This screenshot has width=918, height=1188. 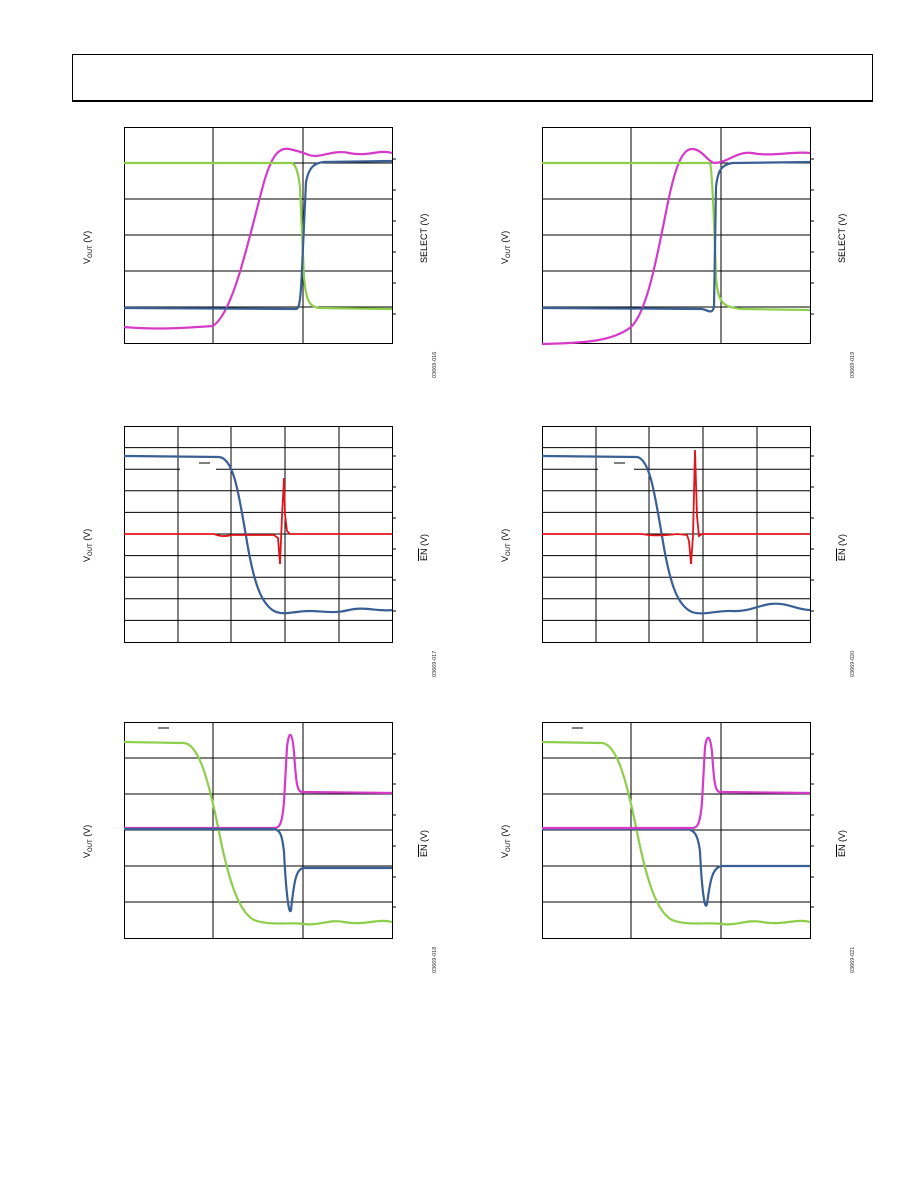 I want to click on figure-code: 03669-017, so click(x=435, y=663).